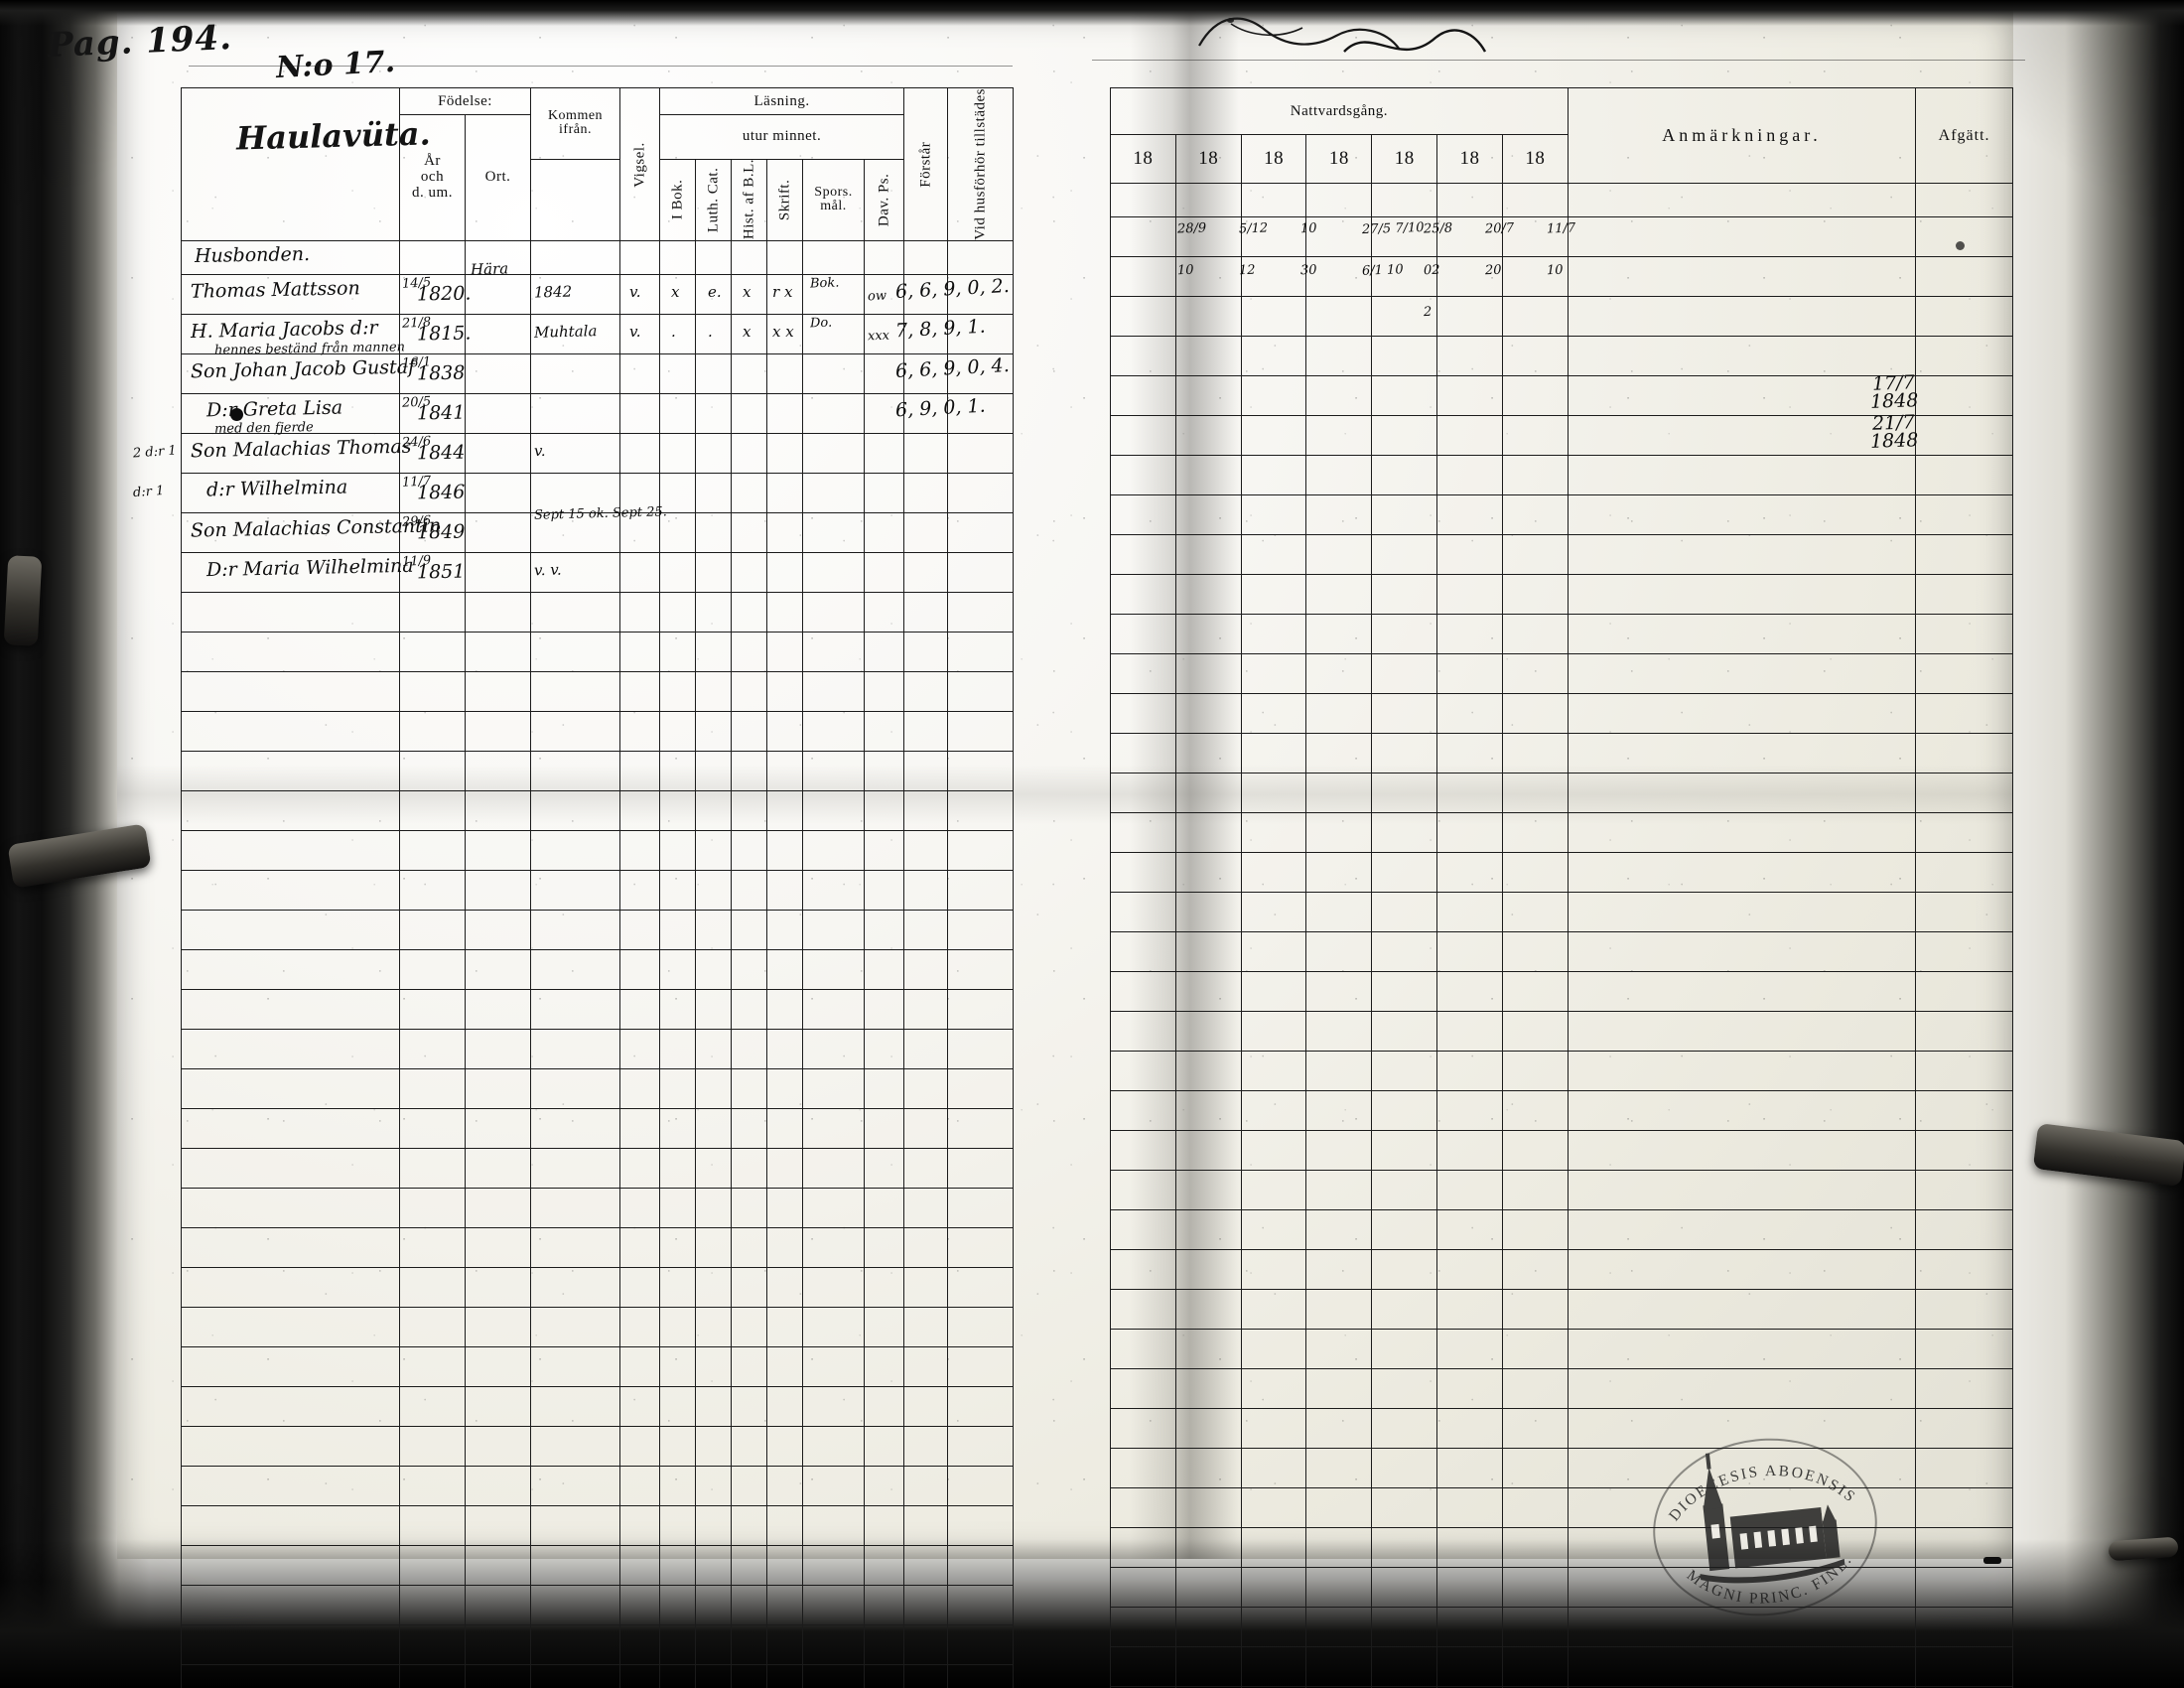 Image resolution: width=2184 pixels, height=1688 pixels. Describe the element at coordinates (441, 373) in the screenshot. I see `row-birth-year-2: 1838` at that location.